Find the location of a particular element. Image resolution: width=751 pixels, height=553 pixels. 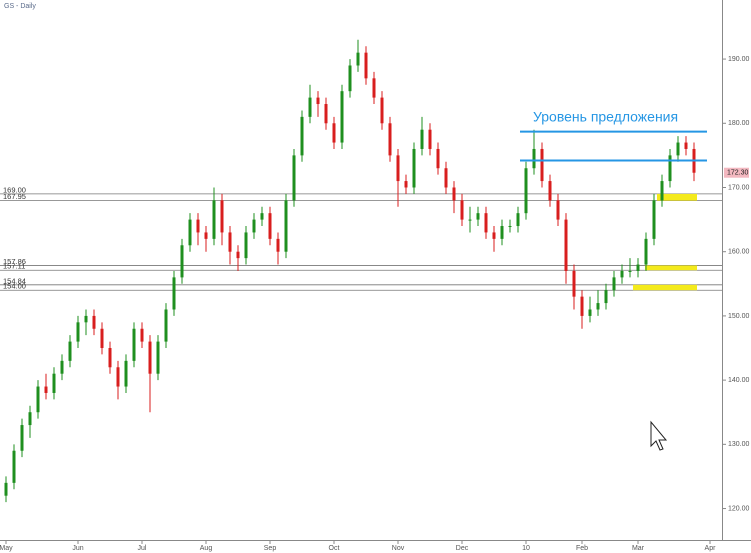

y-tick-label: 180.00 is located at coordinates (739, 123).